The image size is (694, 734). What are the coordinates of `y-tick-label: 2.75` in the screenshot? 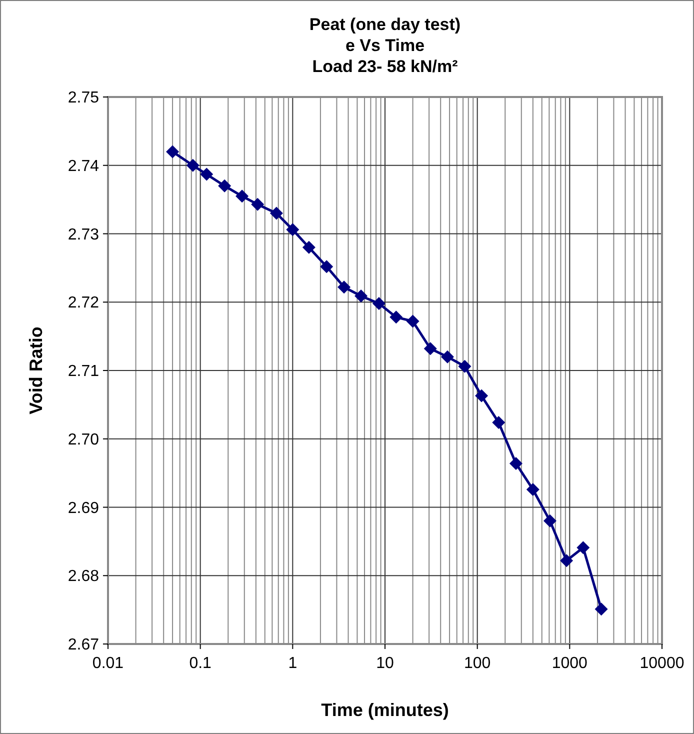 It's located at (84, 98).